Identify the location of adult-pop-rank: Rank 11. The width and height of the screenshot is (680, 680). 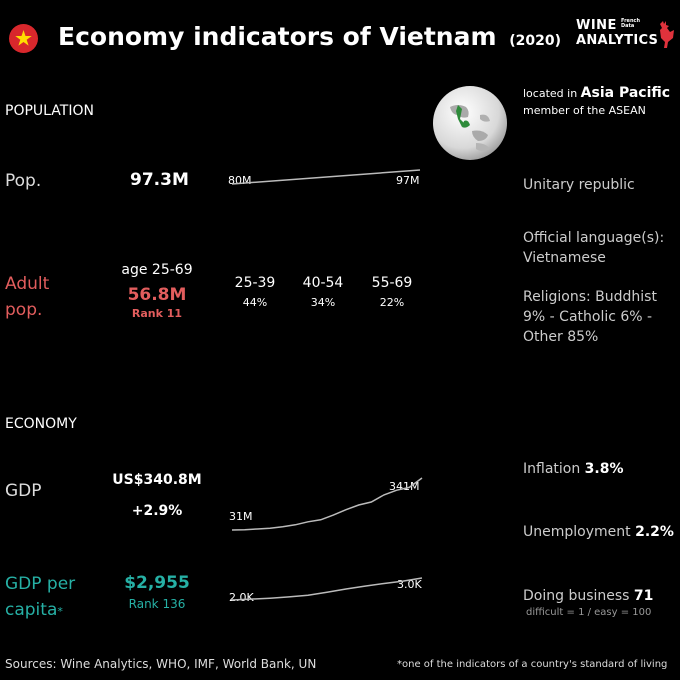
(157, 313).